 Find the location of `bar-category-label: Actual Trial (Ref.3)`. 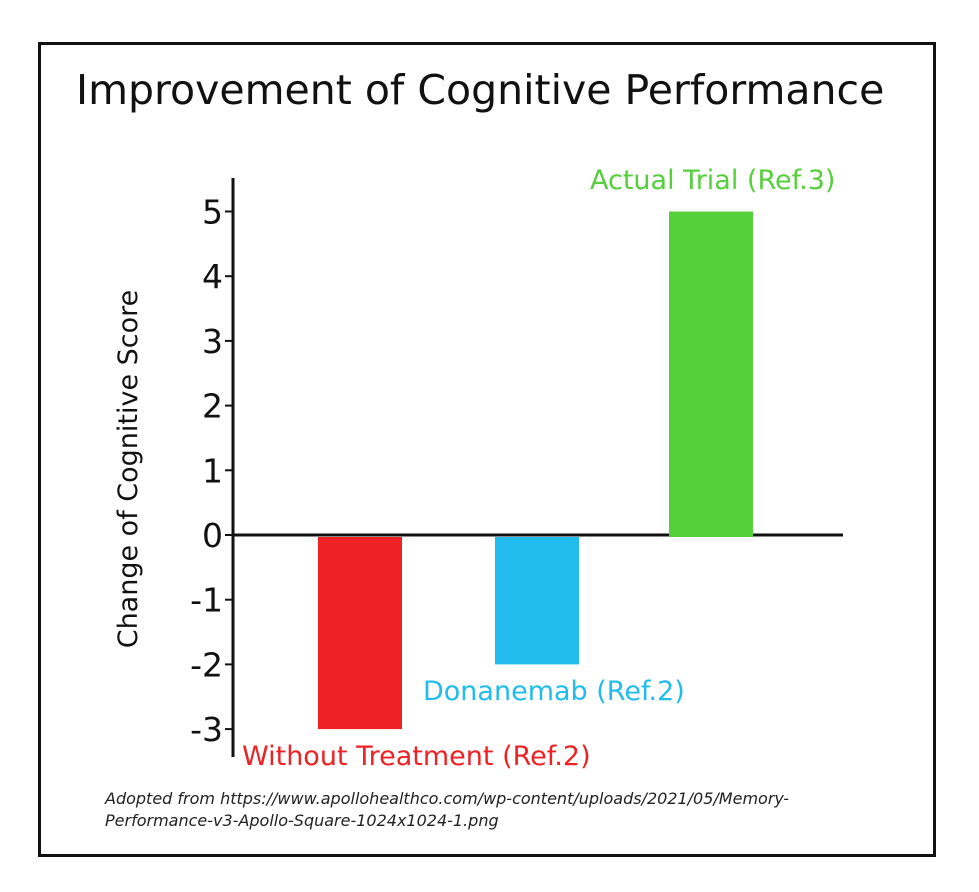

bar-category-label: Actual Trial (Ref.3) is located at coordinates (712, 180).